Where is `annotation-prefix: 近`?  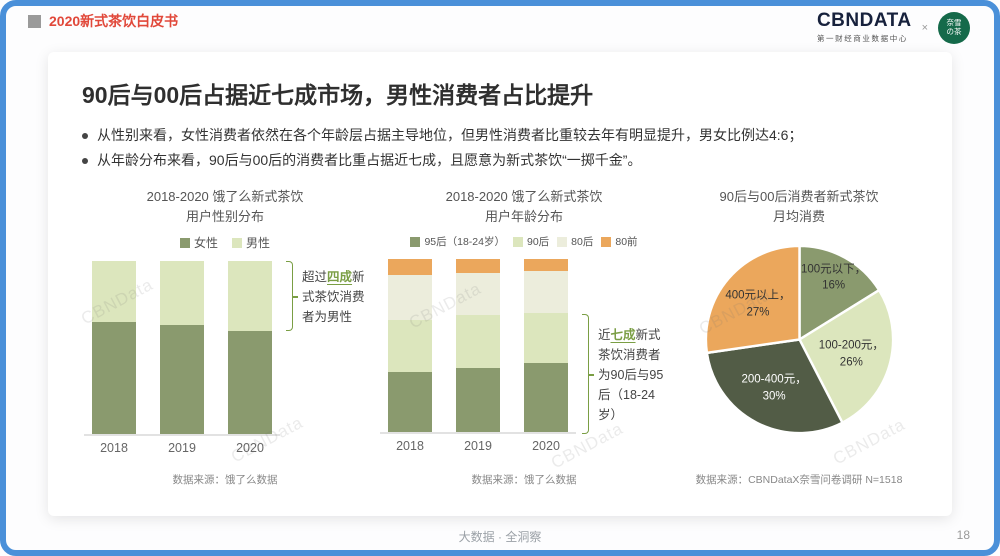
annotation-prefix: 近 is located at coordinates (604, 335).